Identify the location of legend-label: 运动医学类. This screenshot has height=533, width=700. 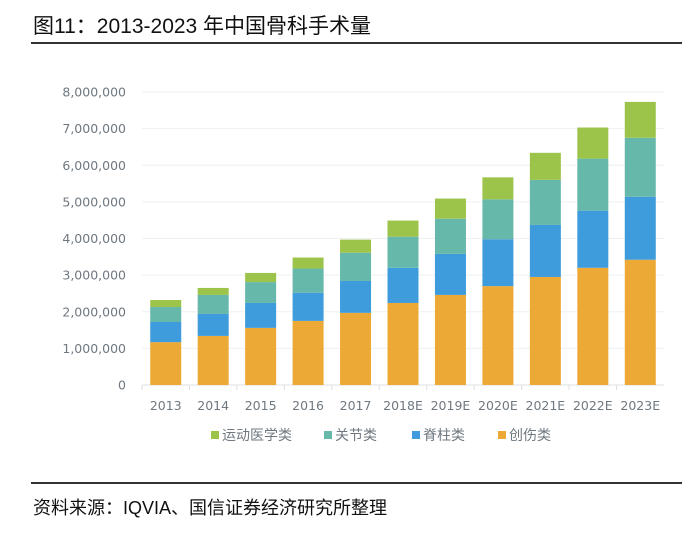
(257, 436).